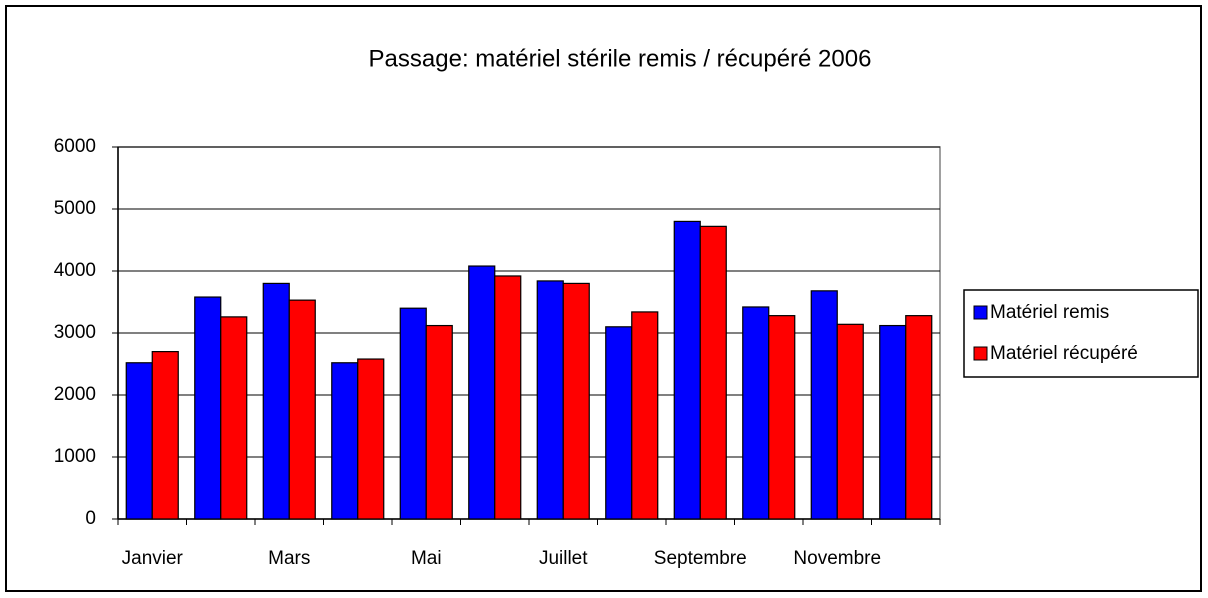 The width and height of the screenshot is (1208, 598). What do you see at coordinates (1081, 333) in the screenshot?
I see `legend` at bounding box center [1081, 333].